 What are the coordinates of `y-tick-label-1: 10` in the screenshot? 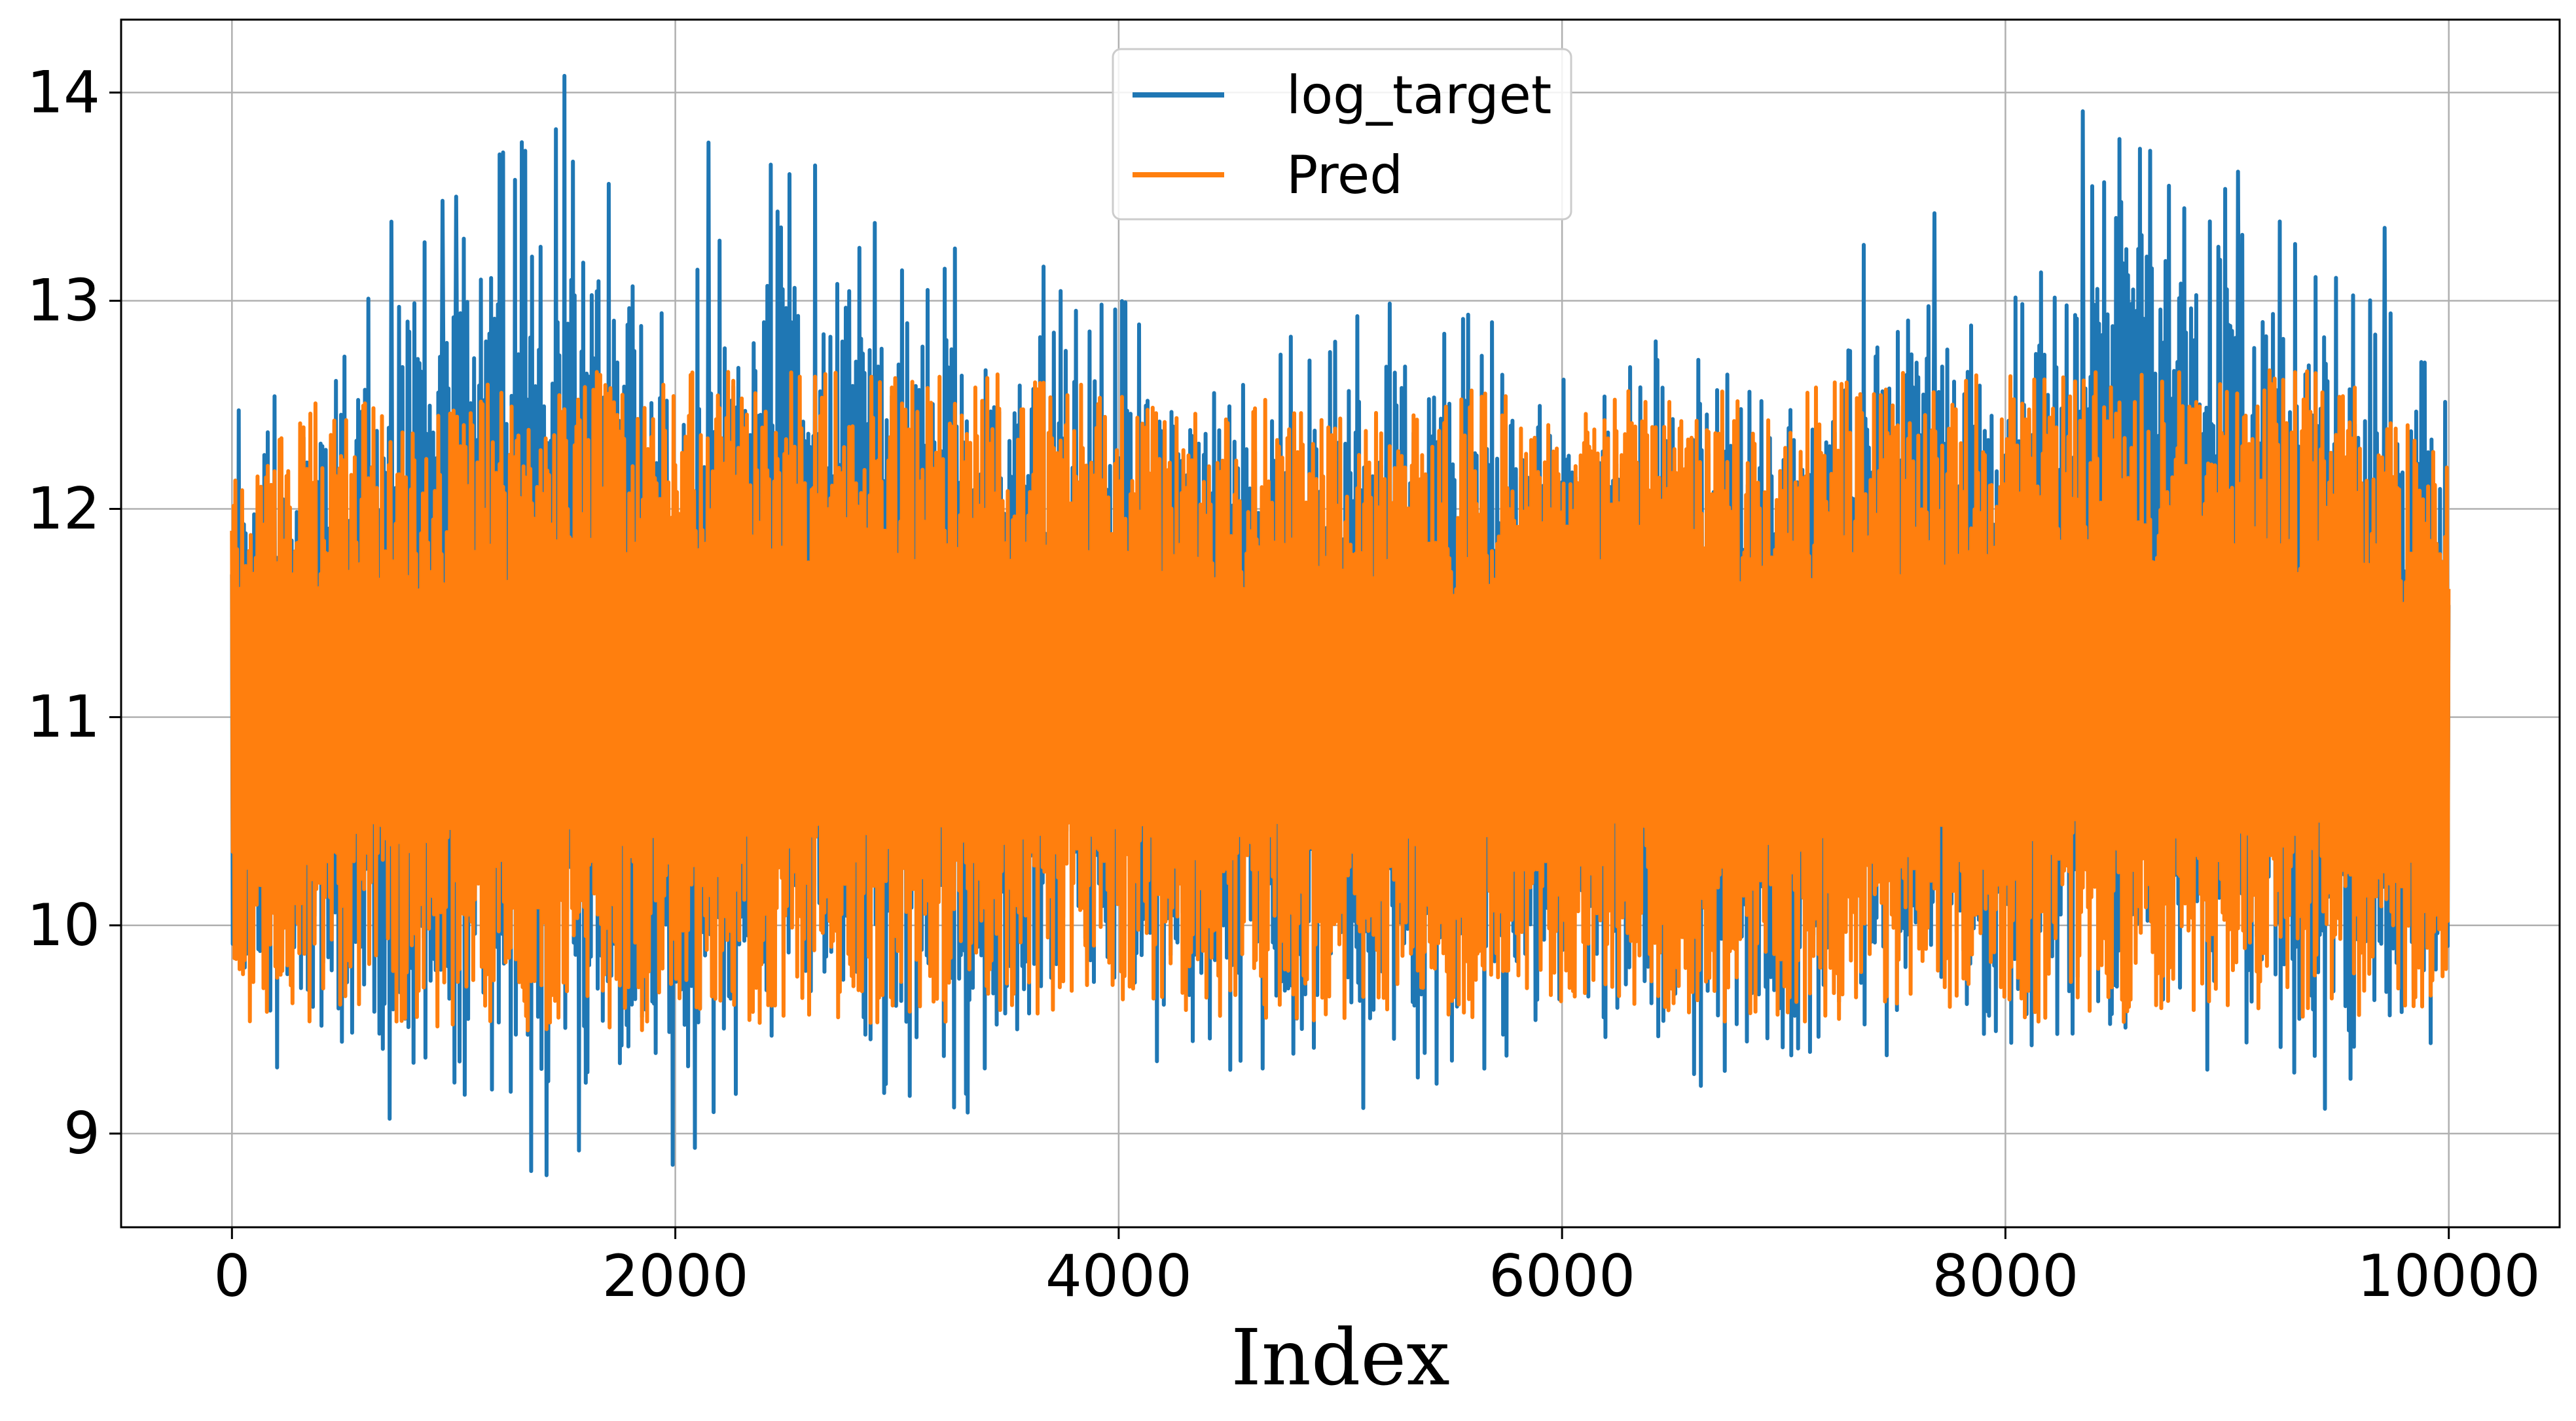 It's located at (63, 925).